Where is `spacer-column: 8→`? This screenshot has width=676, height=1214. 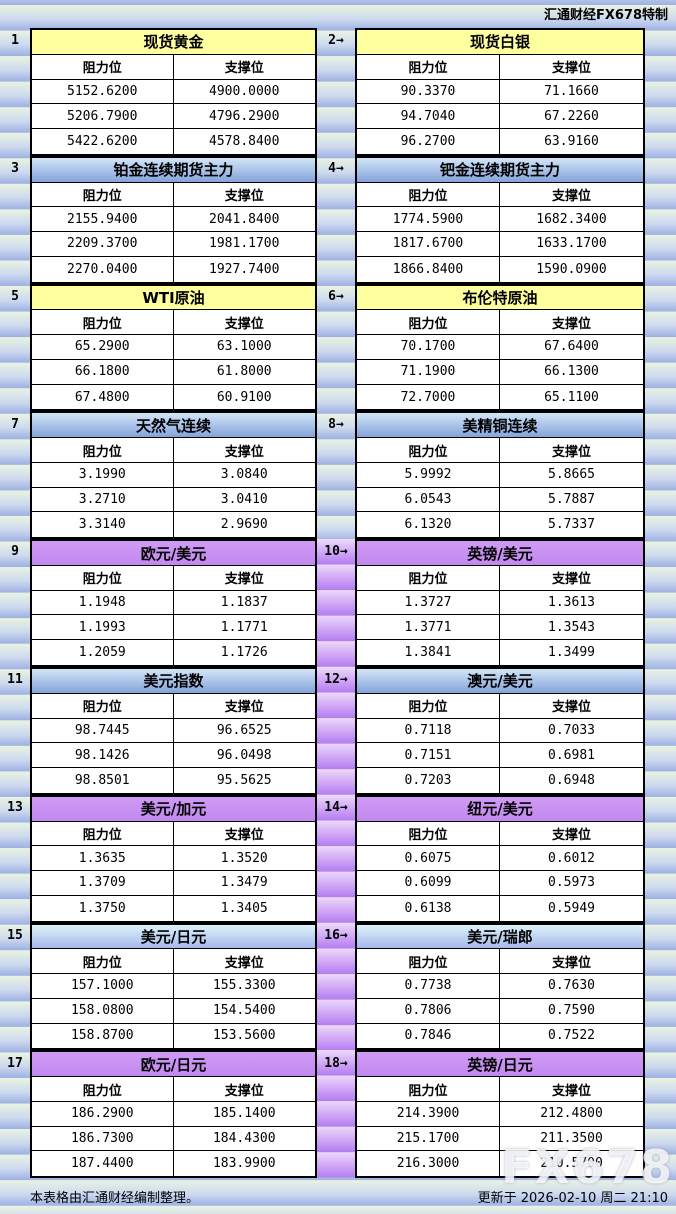
spacer-column: 8→ is located at coordinates (336, 475).